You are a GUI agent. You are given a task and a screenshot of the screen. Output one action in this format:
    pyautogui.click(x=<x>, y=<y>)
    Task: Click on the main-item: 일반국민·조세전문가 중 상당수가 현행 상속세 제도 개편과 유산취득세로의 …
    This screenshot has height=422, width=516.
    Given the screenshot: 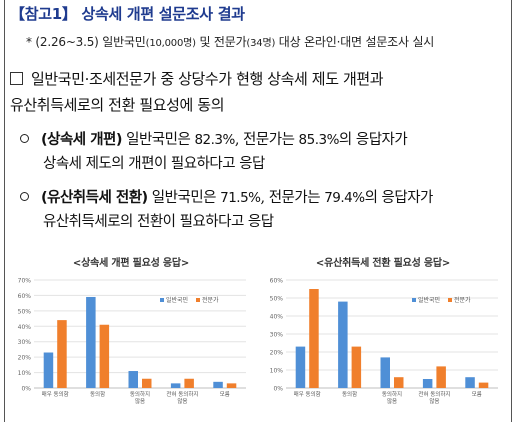 What is the action you would take?
    pyautogui.click(x=258, y=92)
    